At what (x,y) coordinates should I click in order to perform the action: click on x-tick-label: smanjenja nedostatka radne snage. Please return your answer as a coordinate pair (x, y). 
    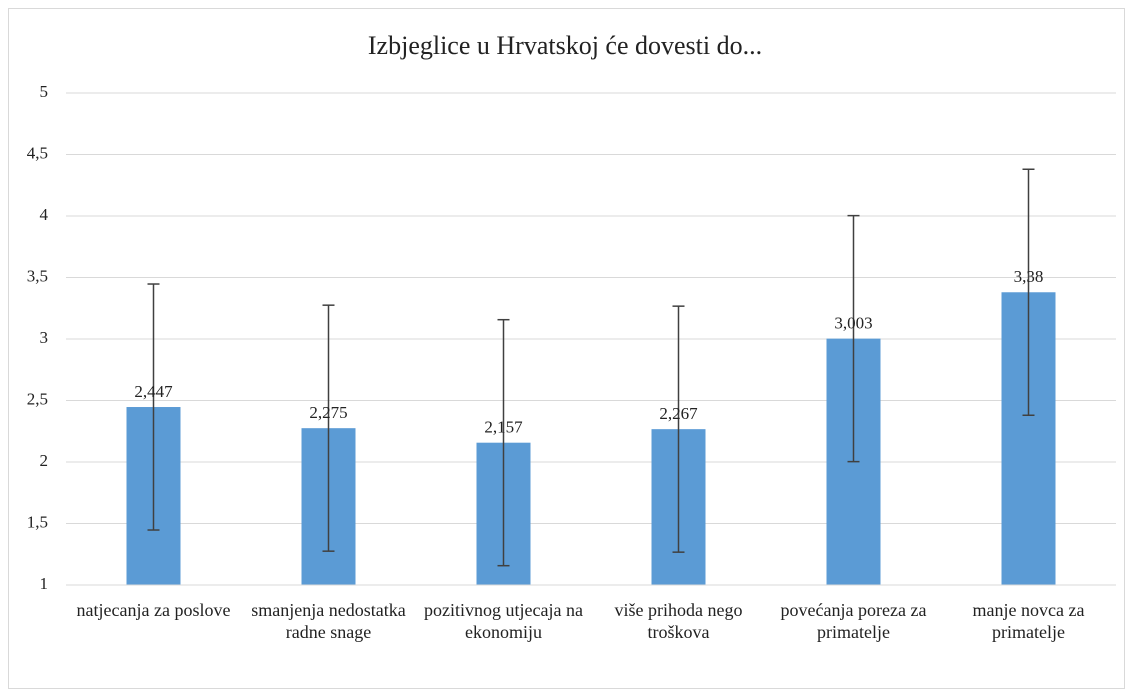
    Looking at the image, I should click on (328, 621).